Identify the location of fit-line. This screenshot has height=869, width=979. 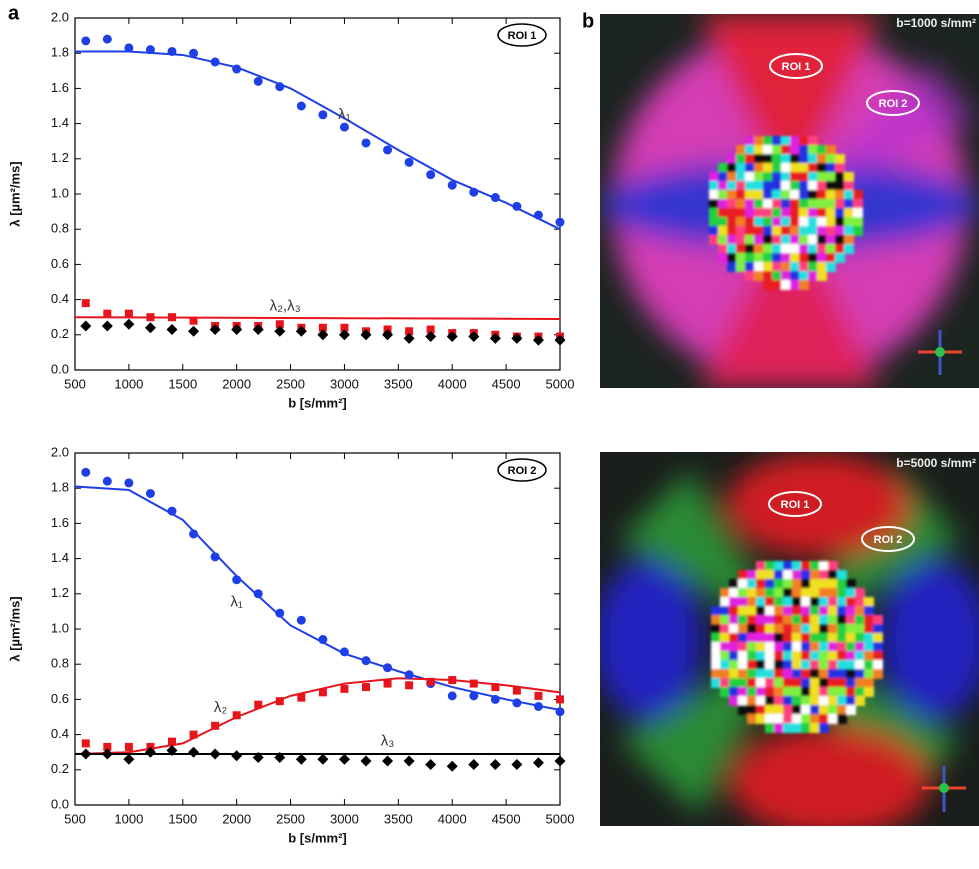
(317, 318).